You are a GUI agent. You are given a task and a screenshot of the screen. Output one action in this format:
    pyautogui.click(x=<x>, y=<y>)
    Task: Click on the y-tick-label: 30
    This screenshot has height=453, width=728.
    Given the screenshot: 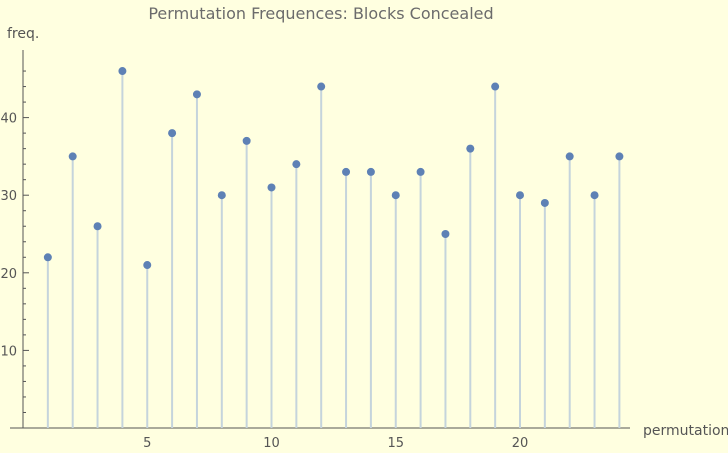 What is the action you would take?
    pyautogui.click(x=8, y=196)
    